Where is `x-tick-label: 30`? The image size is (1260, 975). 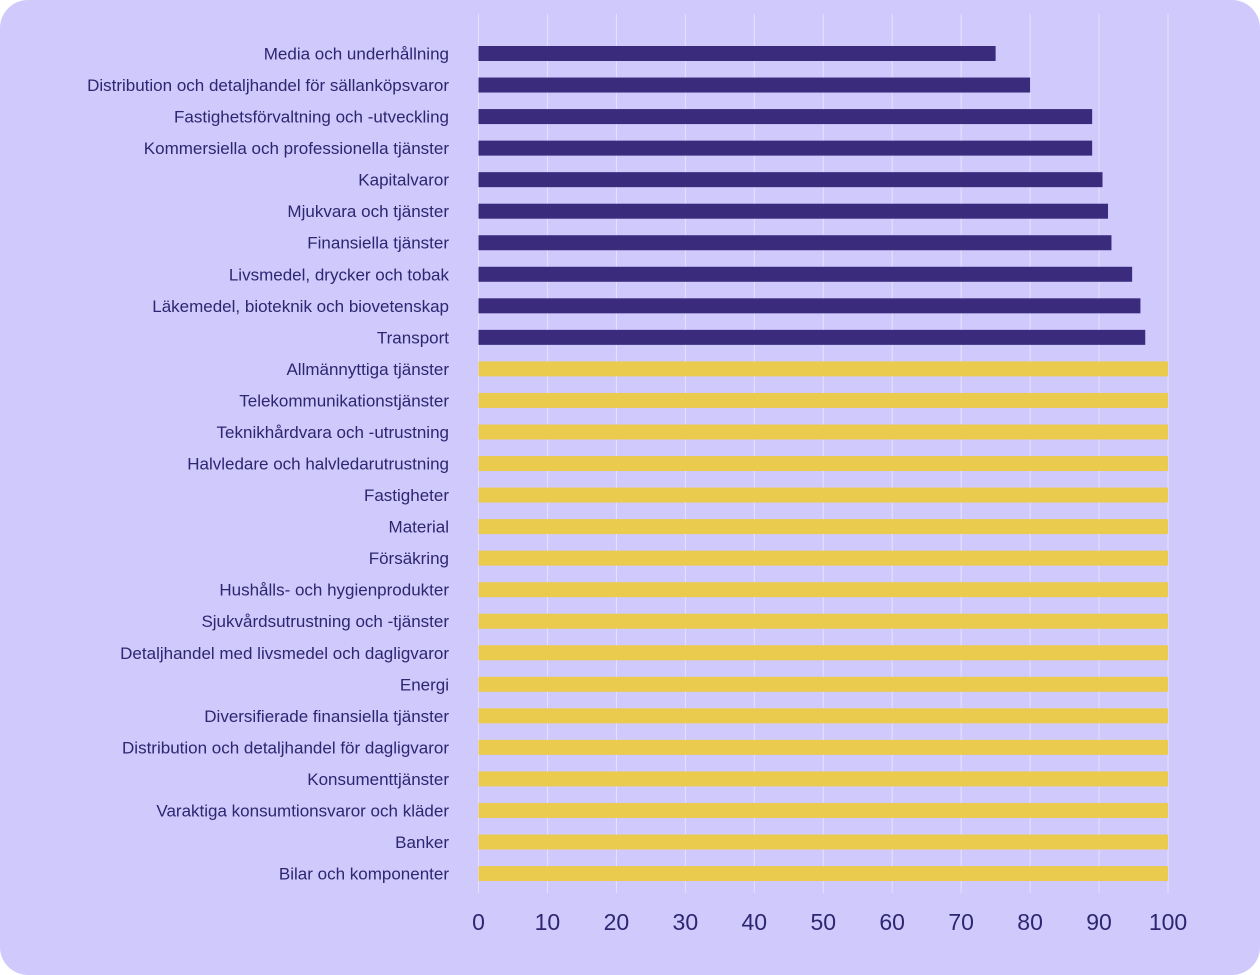
x-tick-label: 30 is located at coordinates (686, 922).